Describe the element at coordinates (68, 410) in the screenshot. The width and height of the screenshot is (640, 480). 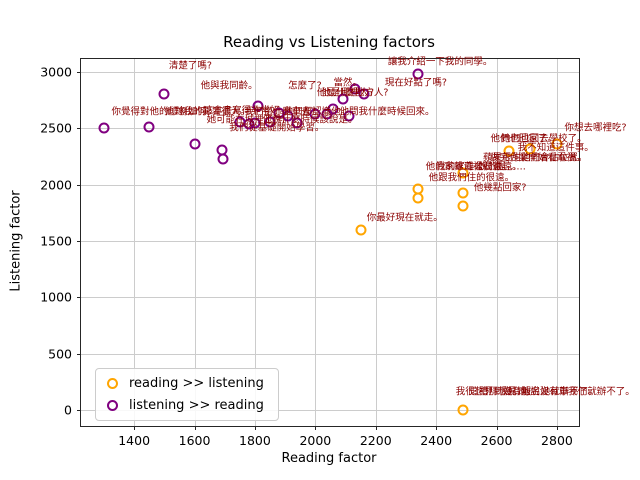
I see `y-tick-label: 0` at that location.